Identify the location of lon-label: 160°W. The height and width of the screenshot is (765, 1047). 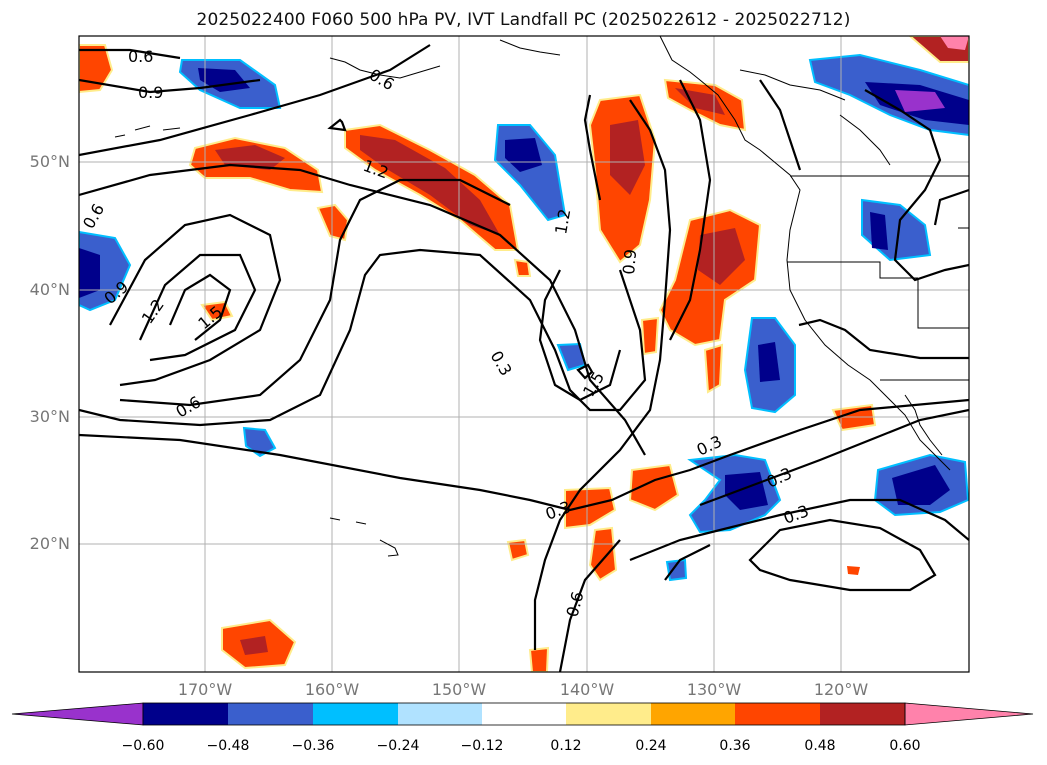
(332, 689).